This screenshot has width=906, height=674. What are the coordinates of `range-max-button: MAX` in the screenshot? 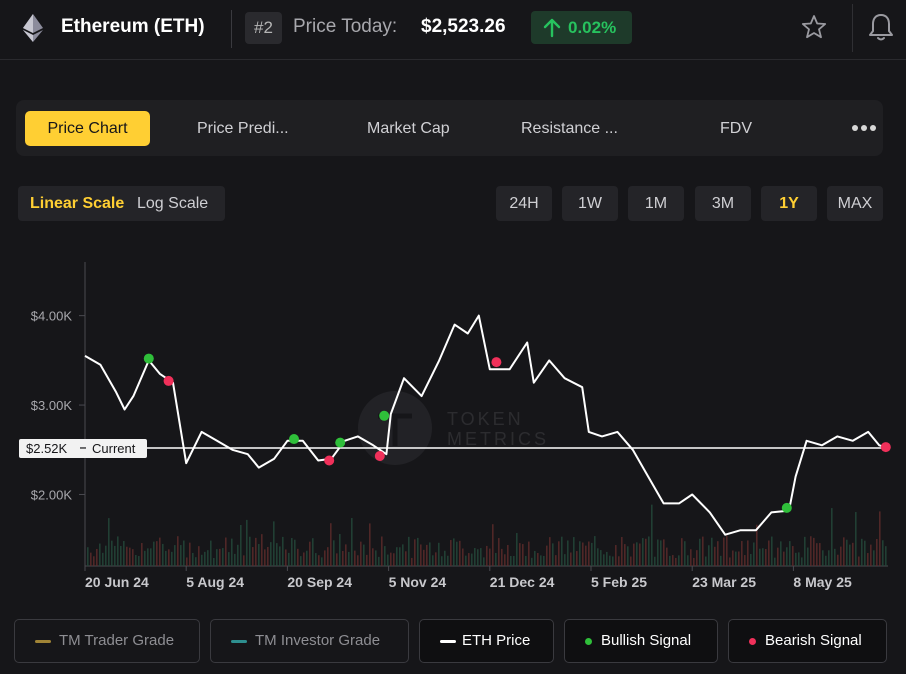 It's located at (855, 203).